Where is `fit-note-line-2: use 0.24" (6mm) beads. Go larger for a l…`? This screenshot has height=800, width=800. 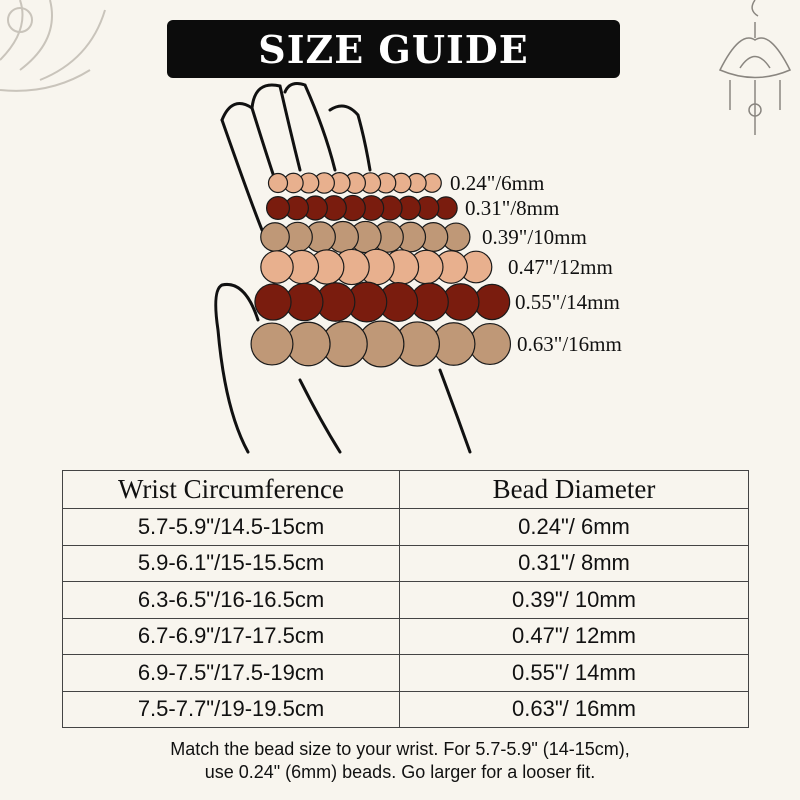
fit-note-line-2: use 0.24" (6mm) beads. Go larger for a l… is located at coordinates (400, 772).